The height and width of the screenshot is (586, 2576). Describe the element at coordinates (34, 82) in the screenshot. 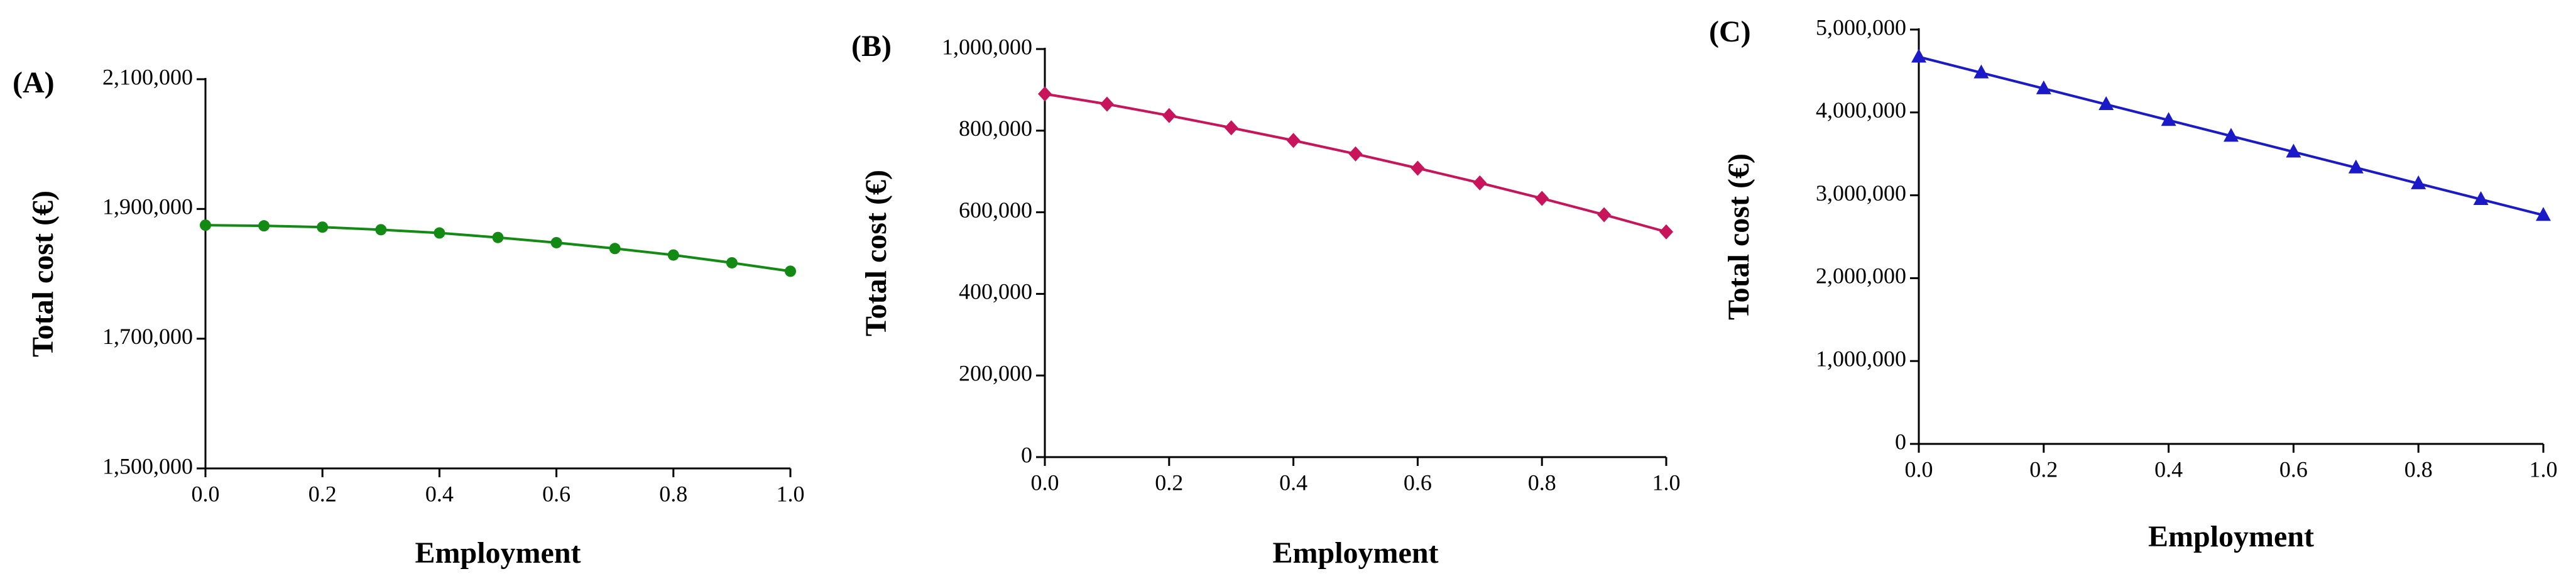

I see `panel-label: (A)` at that location.